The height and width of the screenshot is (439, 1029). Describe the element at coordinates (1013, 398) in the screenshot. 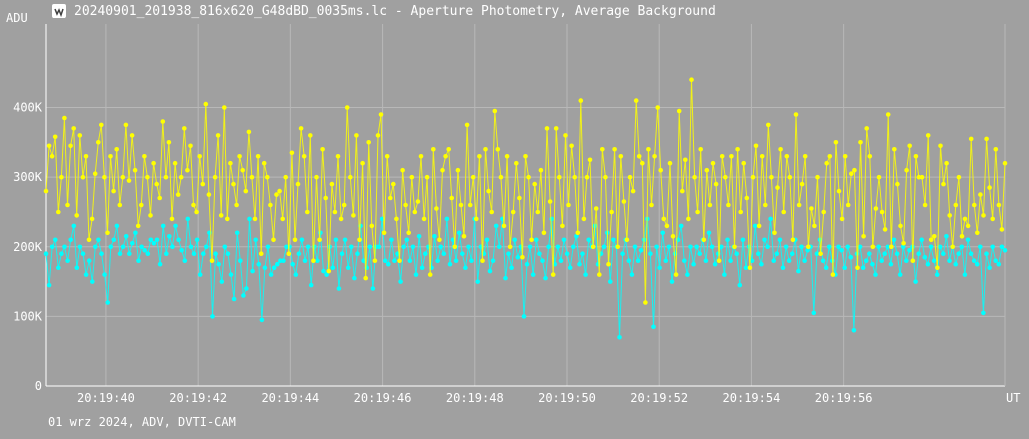

I see `x-axis-unit-label: UT` at that location.